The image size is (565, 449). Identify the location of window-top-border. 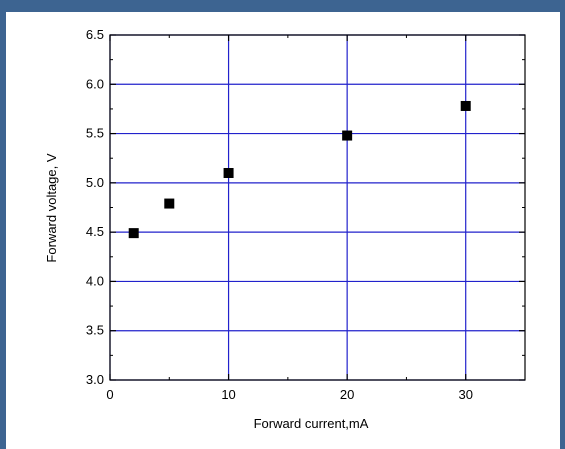
(282, 6).